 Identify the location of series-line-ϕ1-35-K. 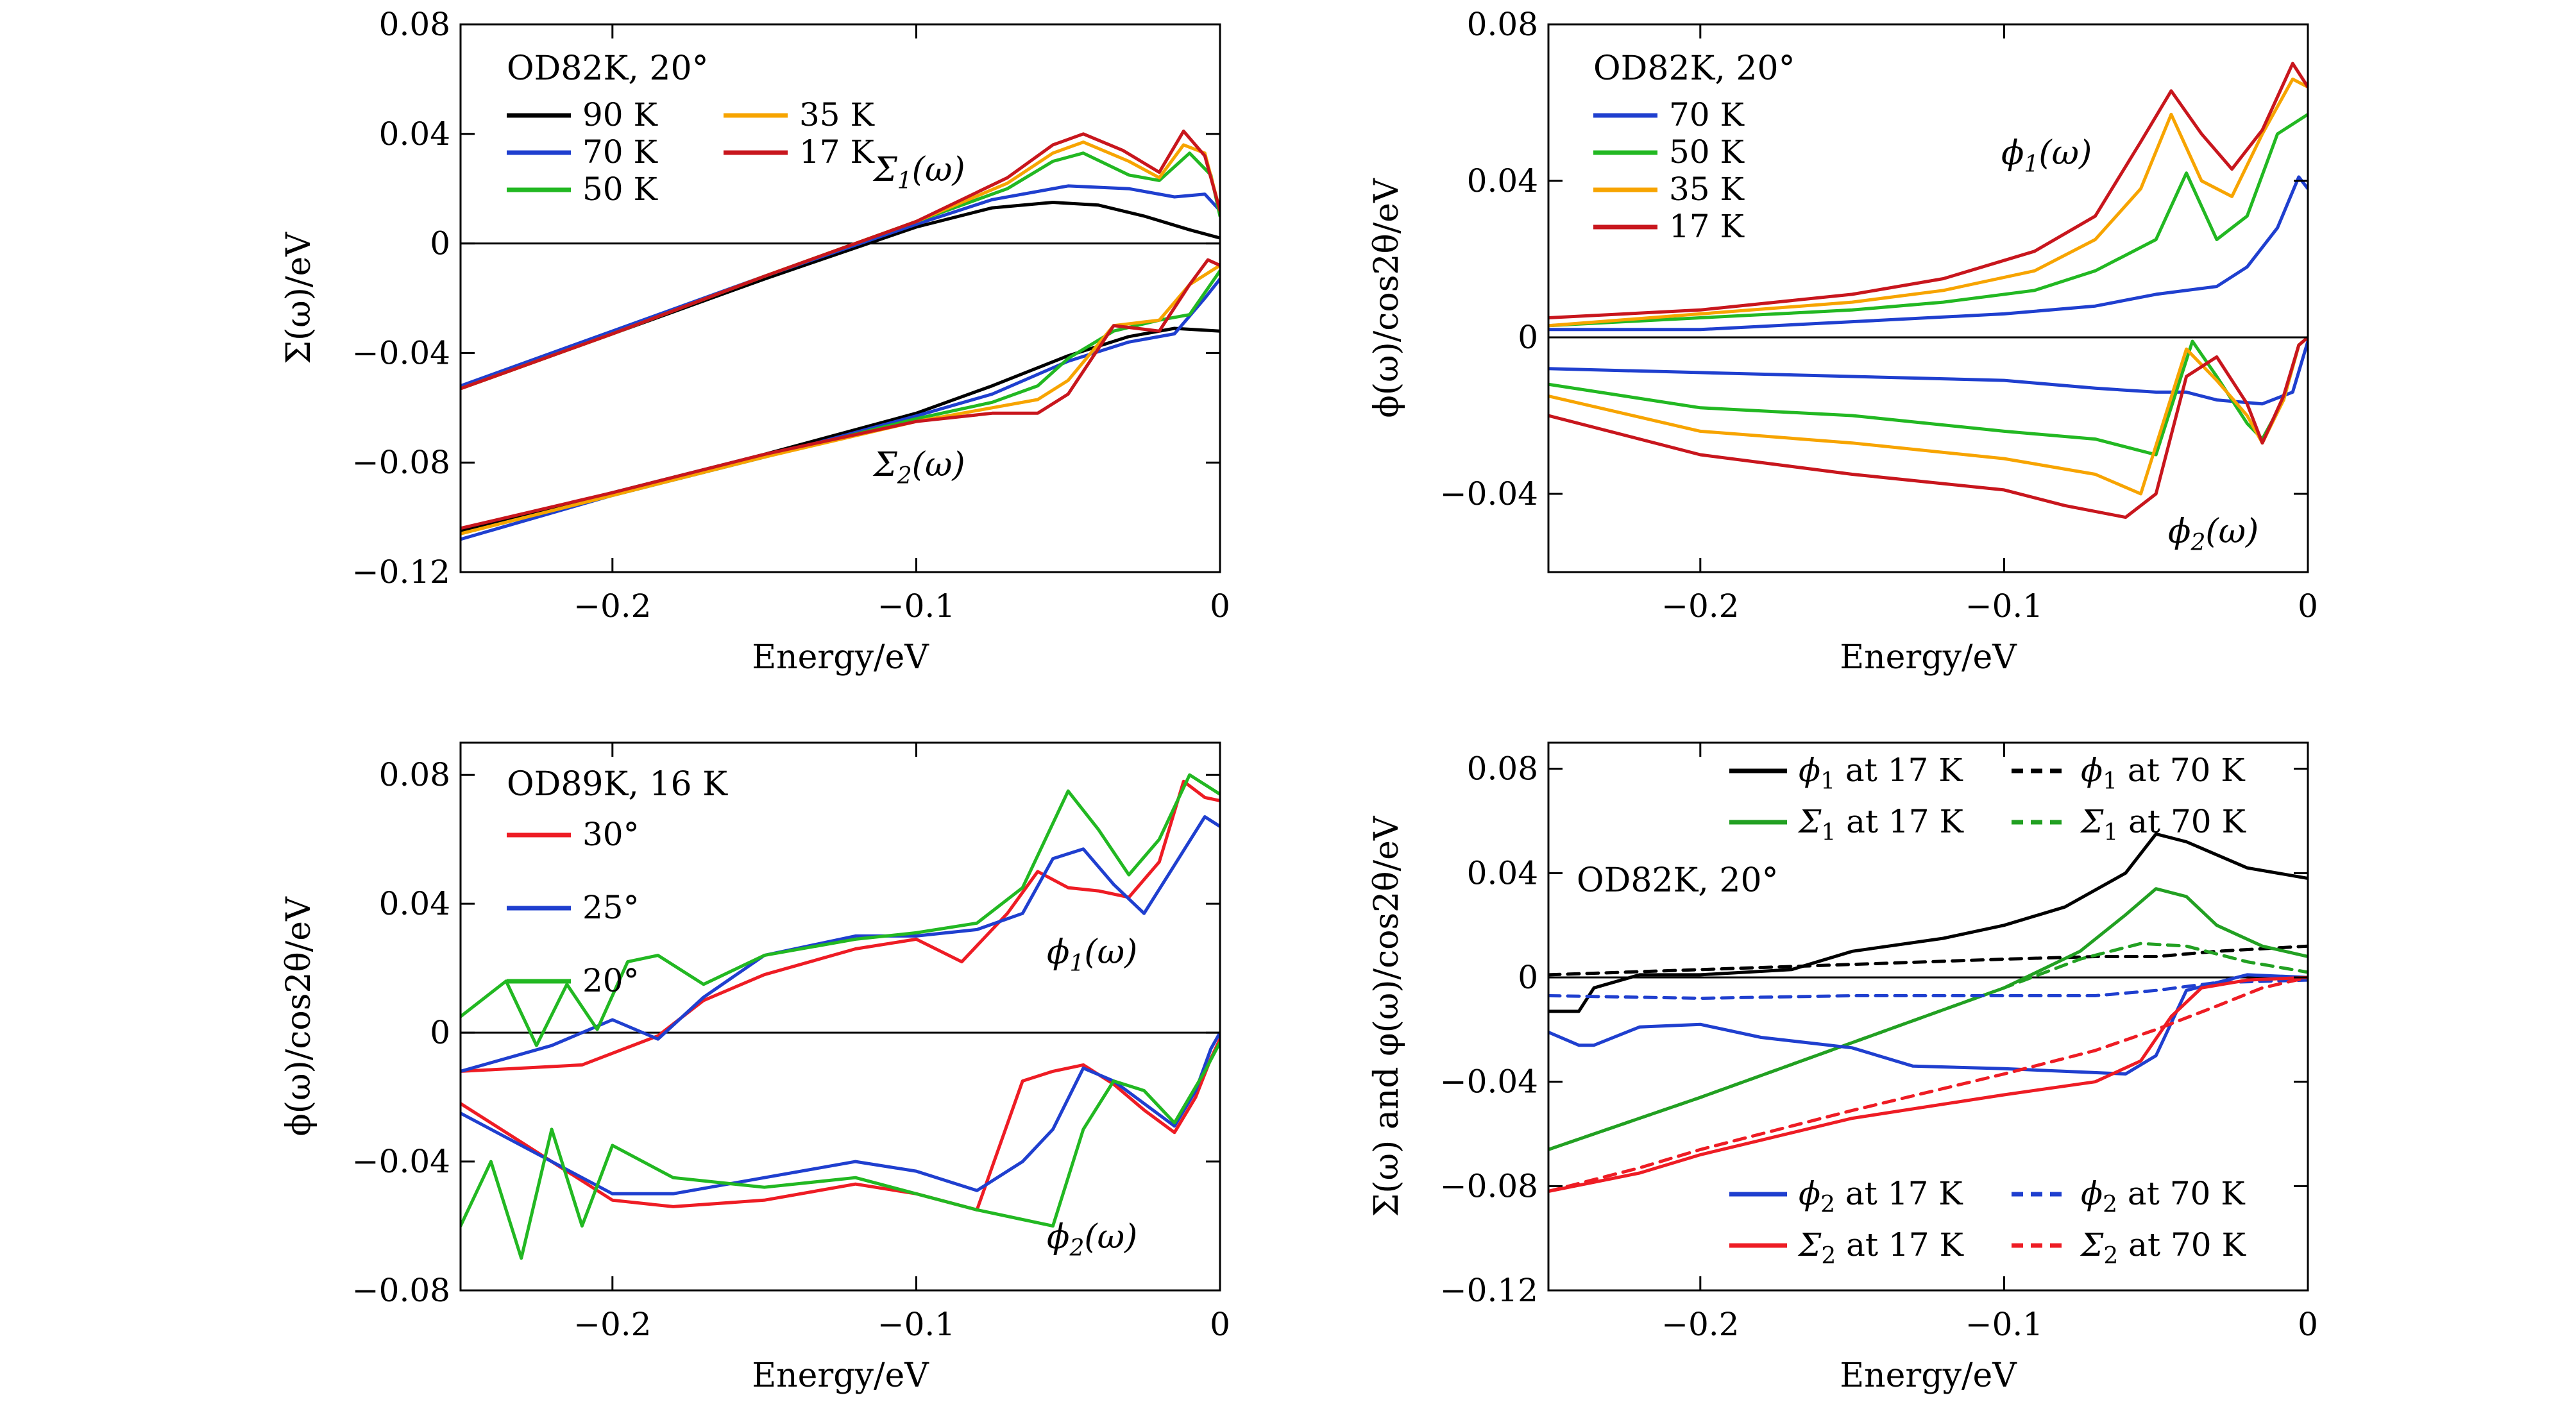
(1928, 202).